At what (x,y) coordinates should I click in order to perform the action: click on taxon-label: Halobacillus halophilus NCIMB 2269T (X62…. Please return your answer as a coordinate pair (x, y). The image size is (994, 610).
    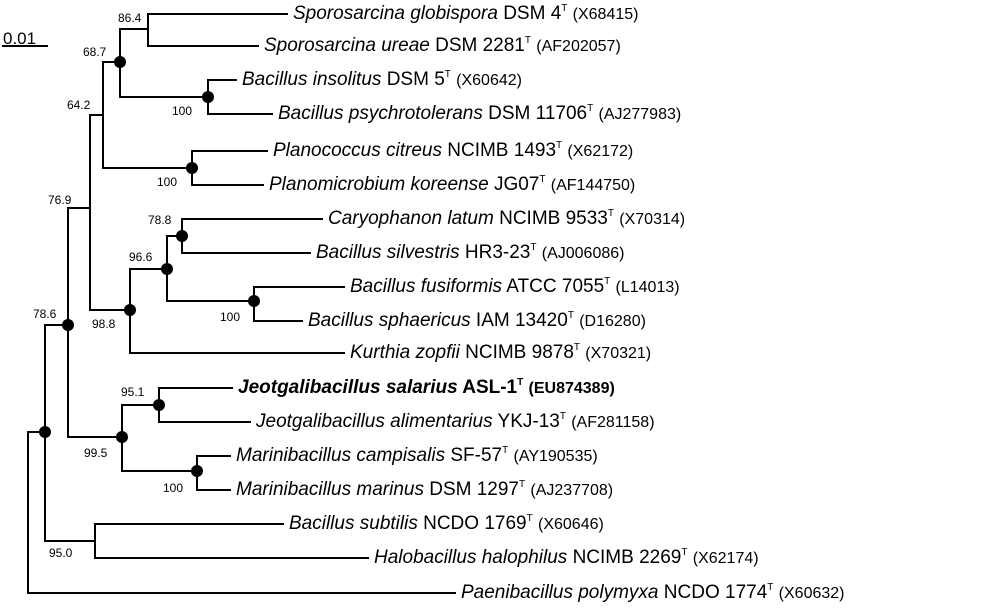
    Looking at the image, I should click on (566, 557).